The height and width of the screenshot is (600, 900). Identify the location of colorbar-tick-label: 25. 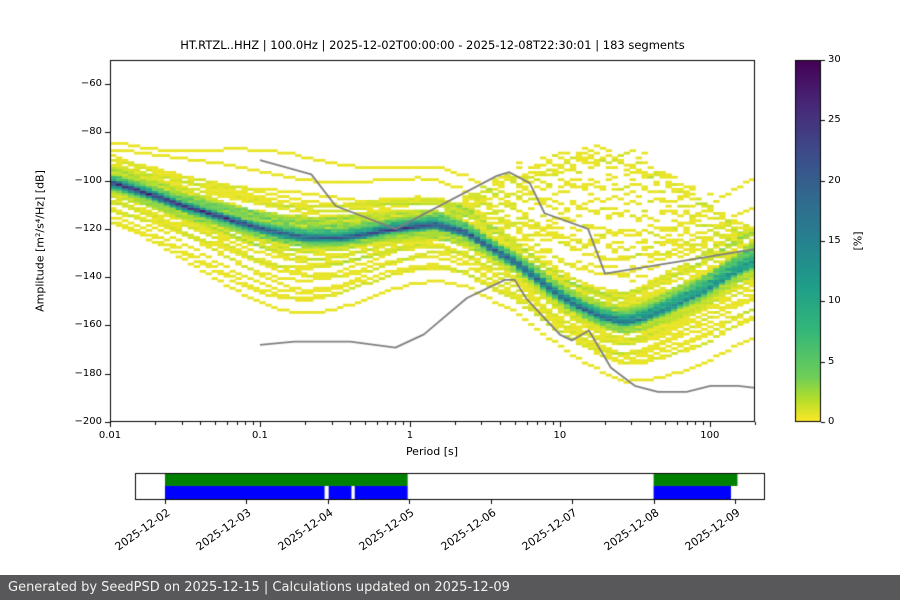
(834, 120).